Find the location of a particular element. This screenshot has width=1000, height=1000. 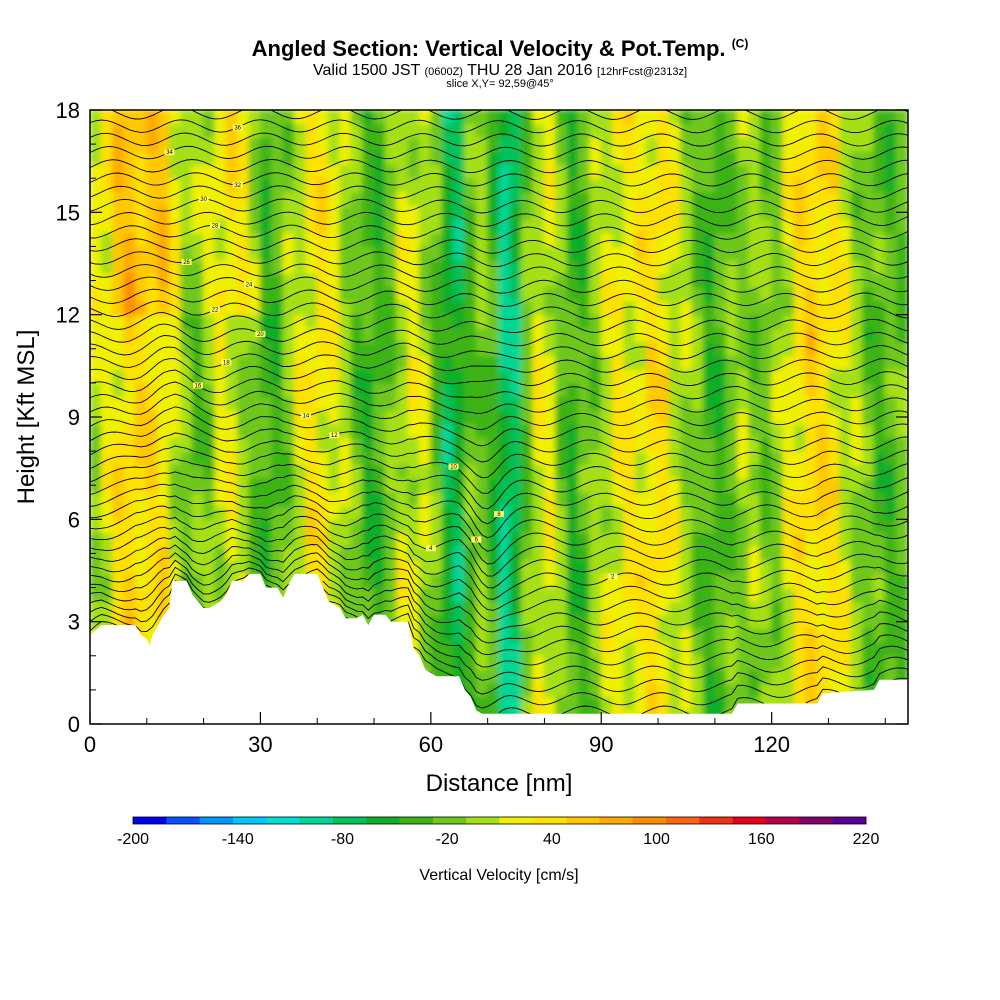

colorbar-tick-label: 40 is located at coordinates (552, 839).